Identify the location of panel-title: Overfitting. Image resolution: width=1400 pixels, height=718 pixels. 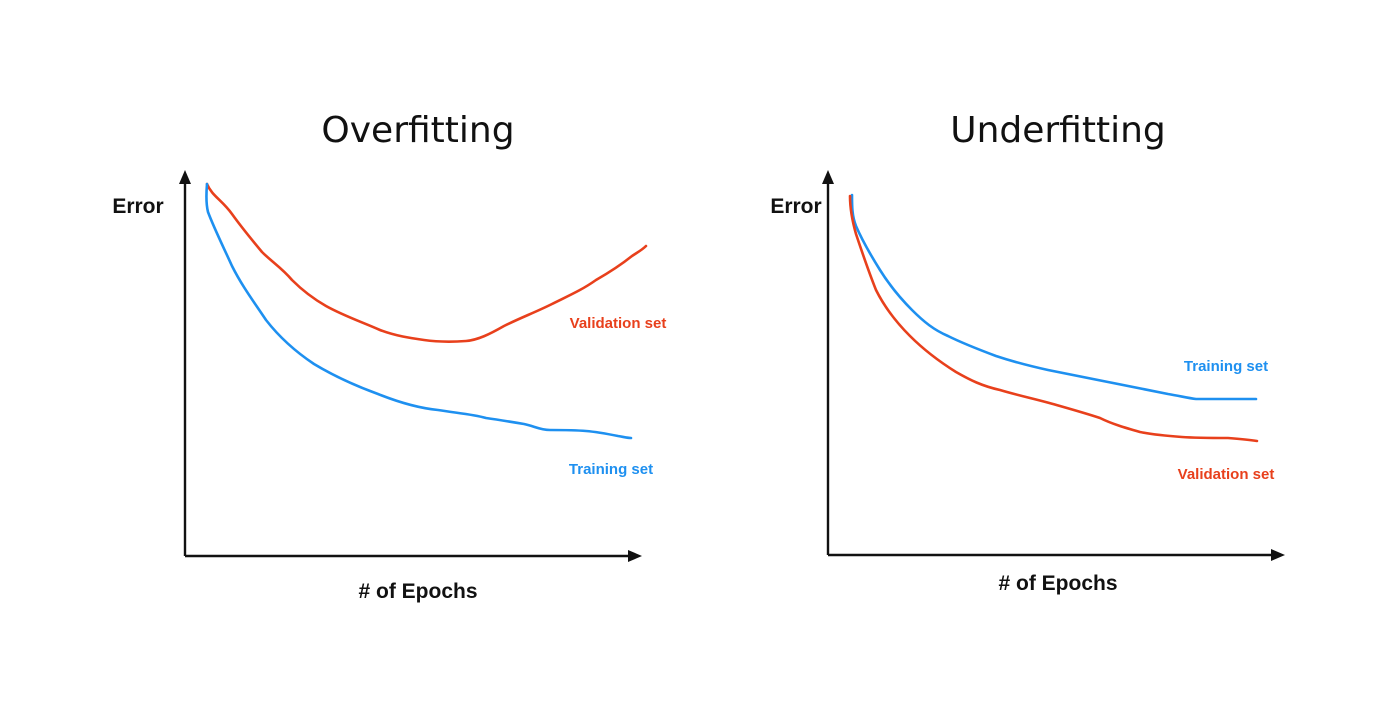
(417, 130).